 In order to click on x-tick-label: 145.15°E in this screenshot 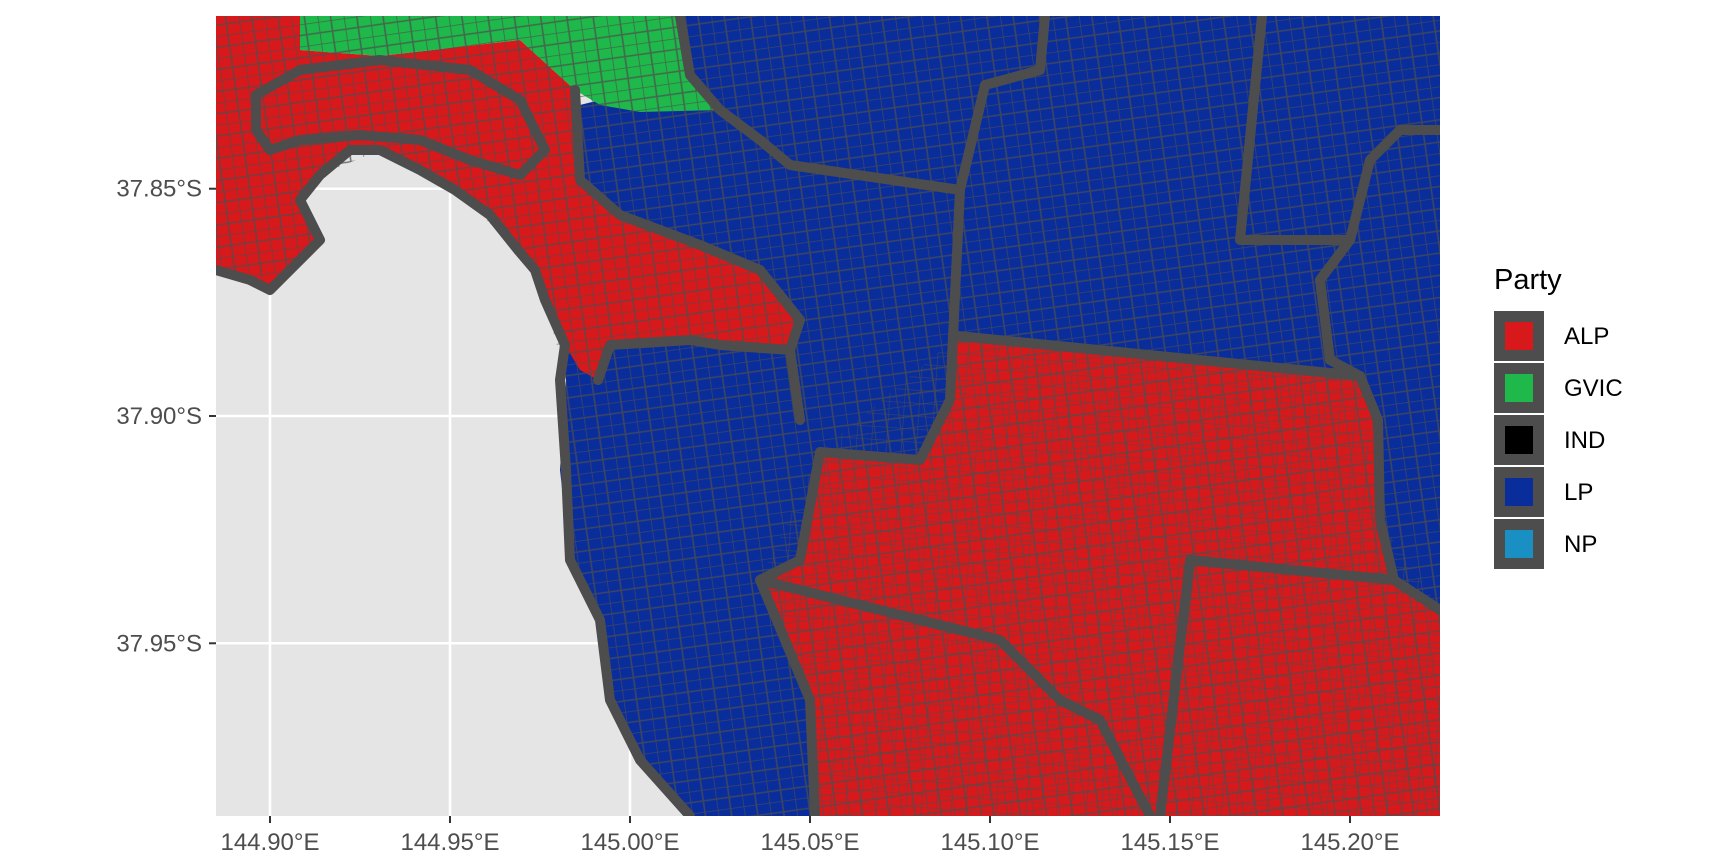, I will do `click(1169, 842)`.